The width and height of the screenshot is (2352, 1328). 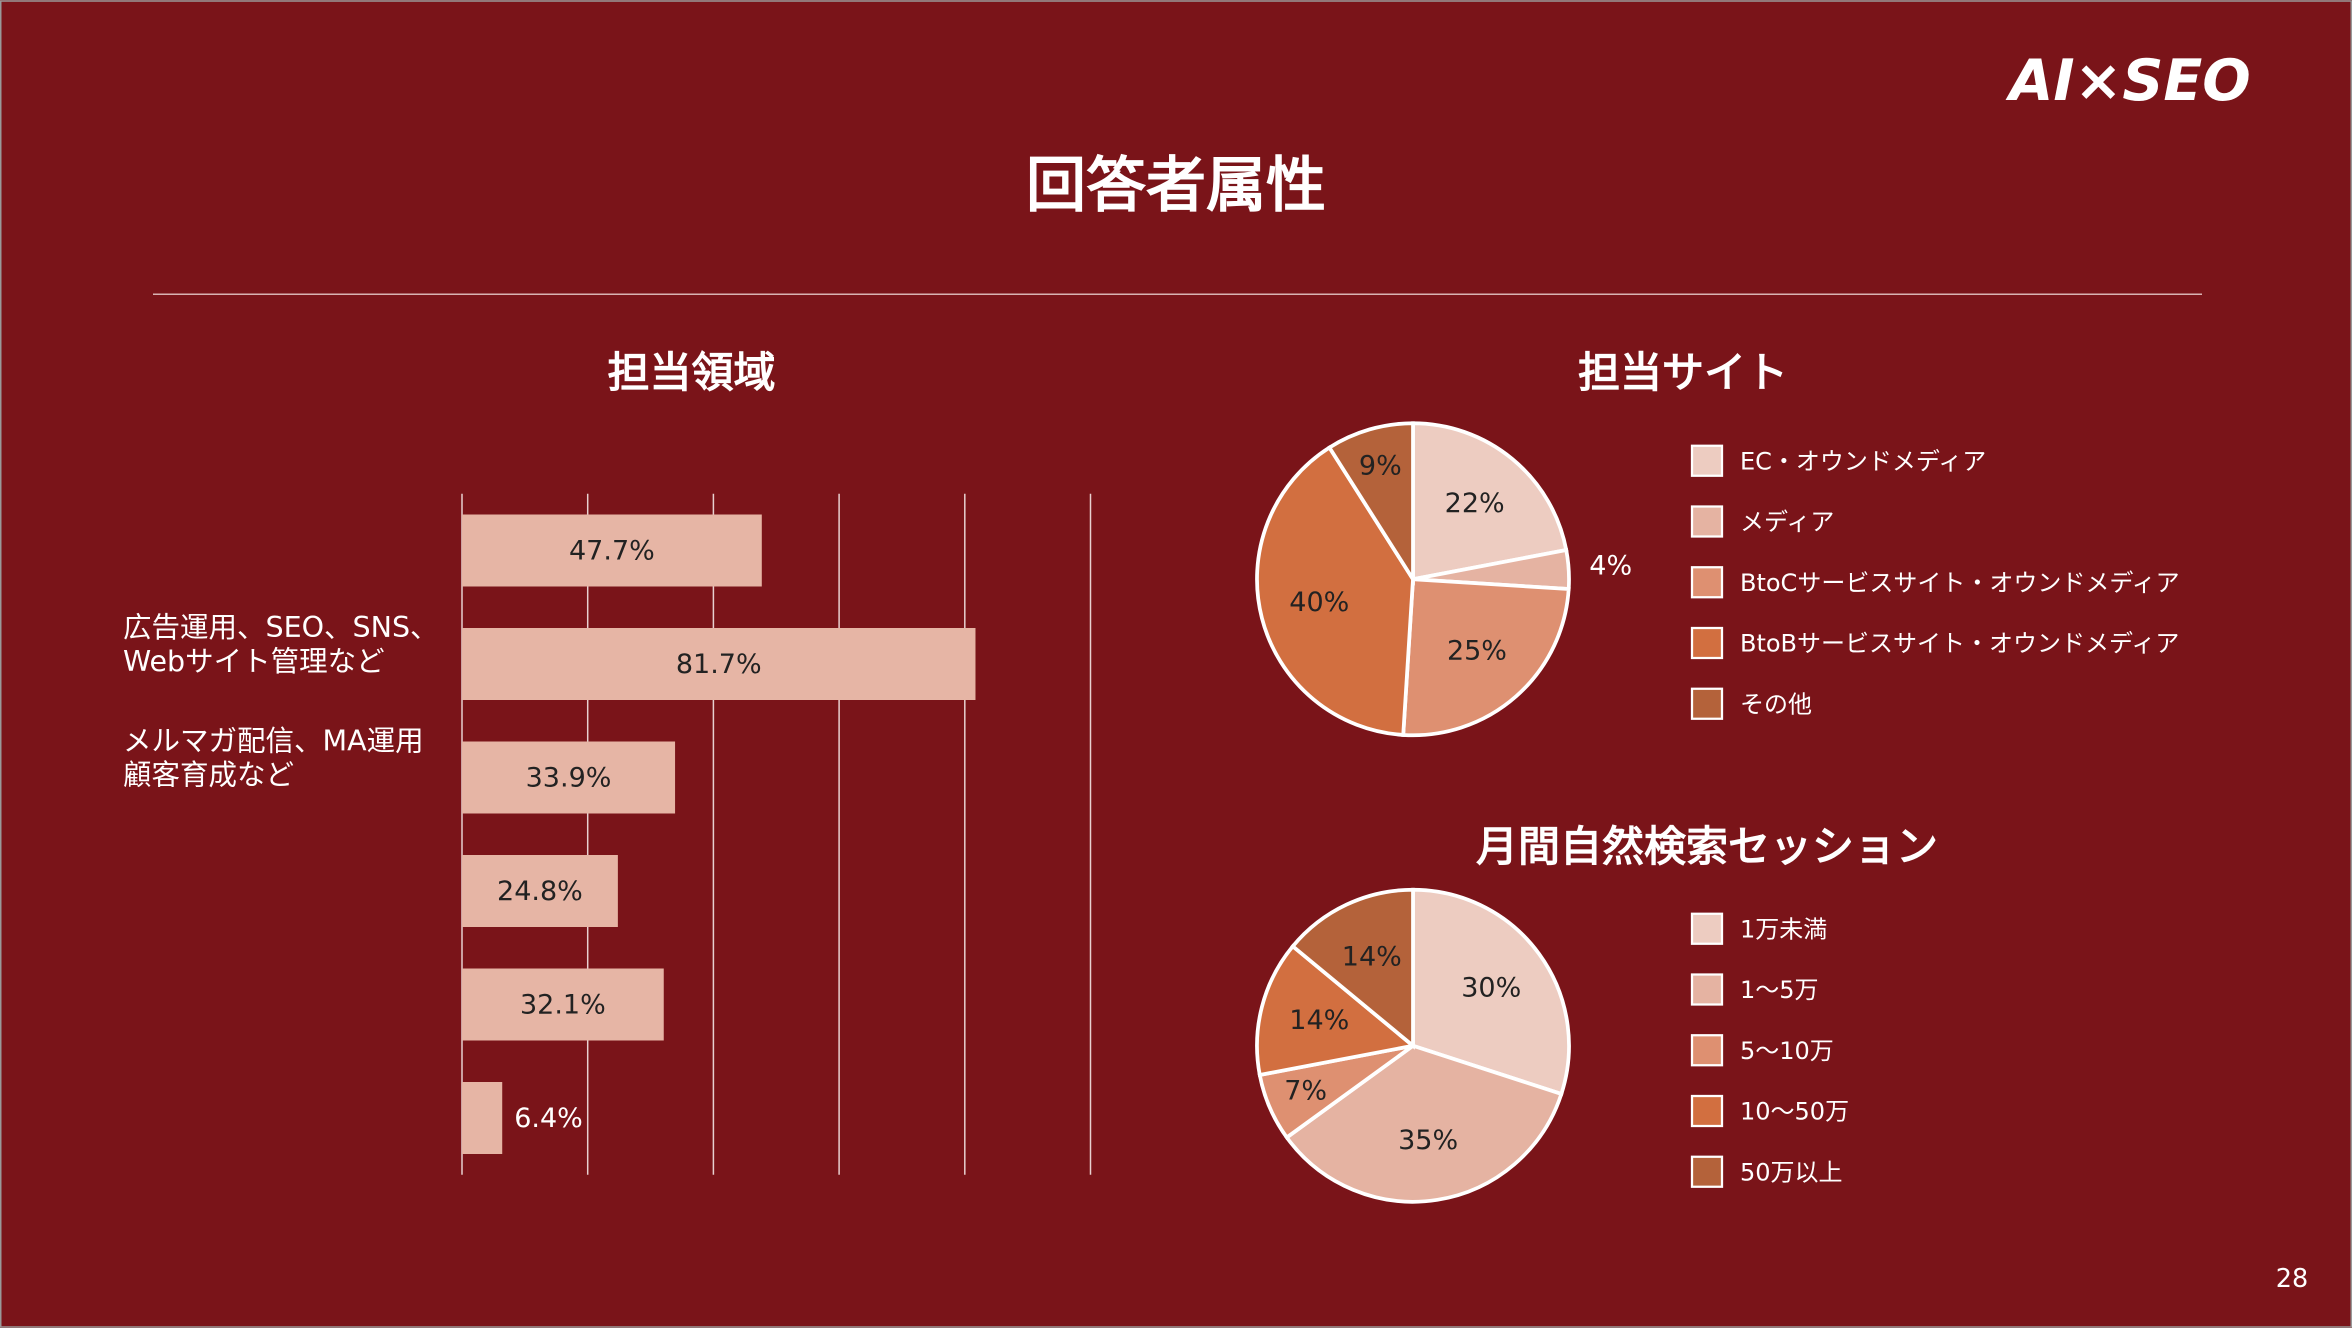 What do you see at coordinates (2292, 1279) in the screenshot?
I see `page-number: 28` at bounding box center [2292, 1279].